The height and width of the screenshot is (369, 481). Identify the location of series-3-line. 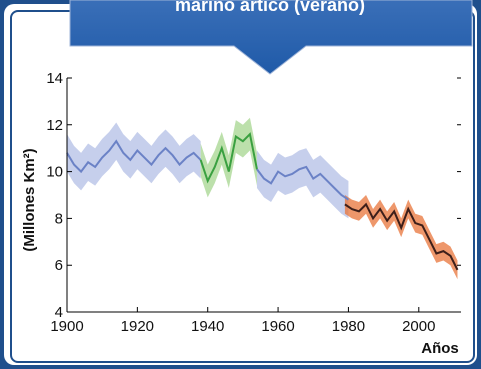
(302, 183).